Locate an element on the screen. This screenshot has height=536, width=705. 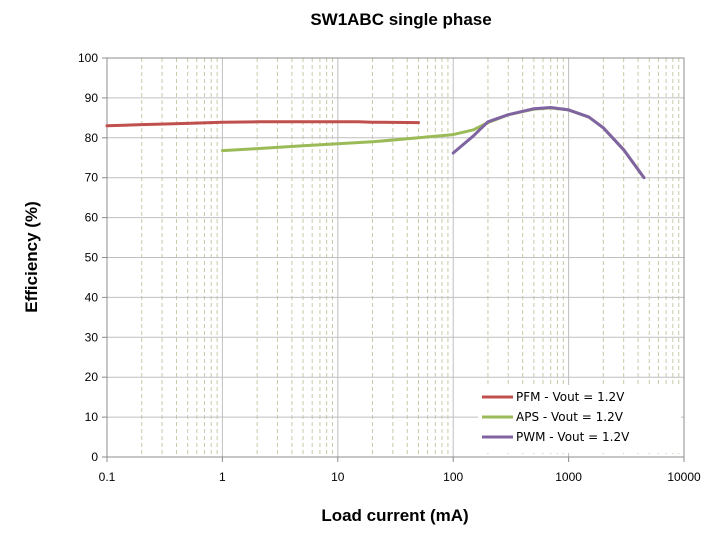
y-tick-label: 50 is located at coordinates (92, 258).